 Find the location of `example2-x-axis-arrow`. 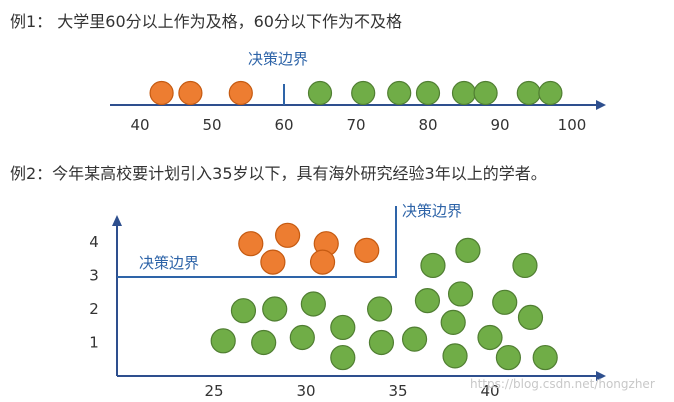

example2-x-axis-arrow is located at coordinates (601, 376).